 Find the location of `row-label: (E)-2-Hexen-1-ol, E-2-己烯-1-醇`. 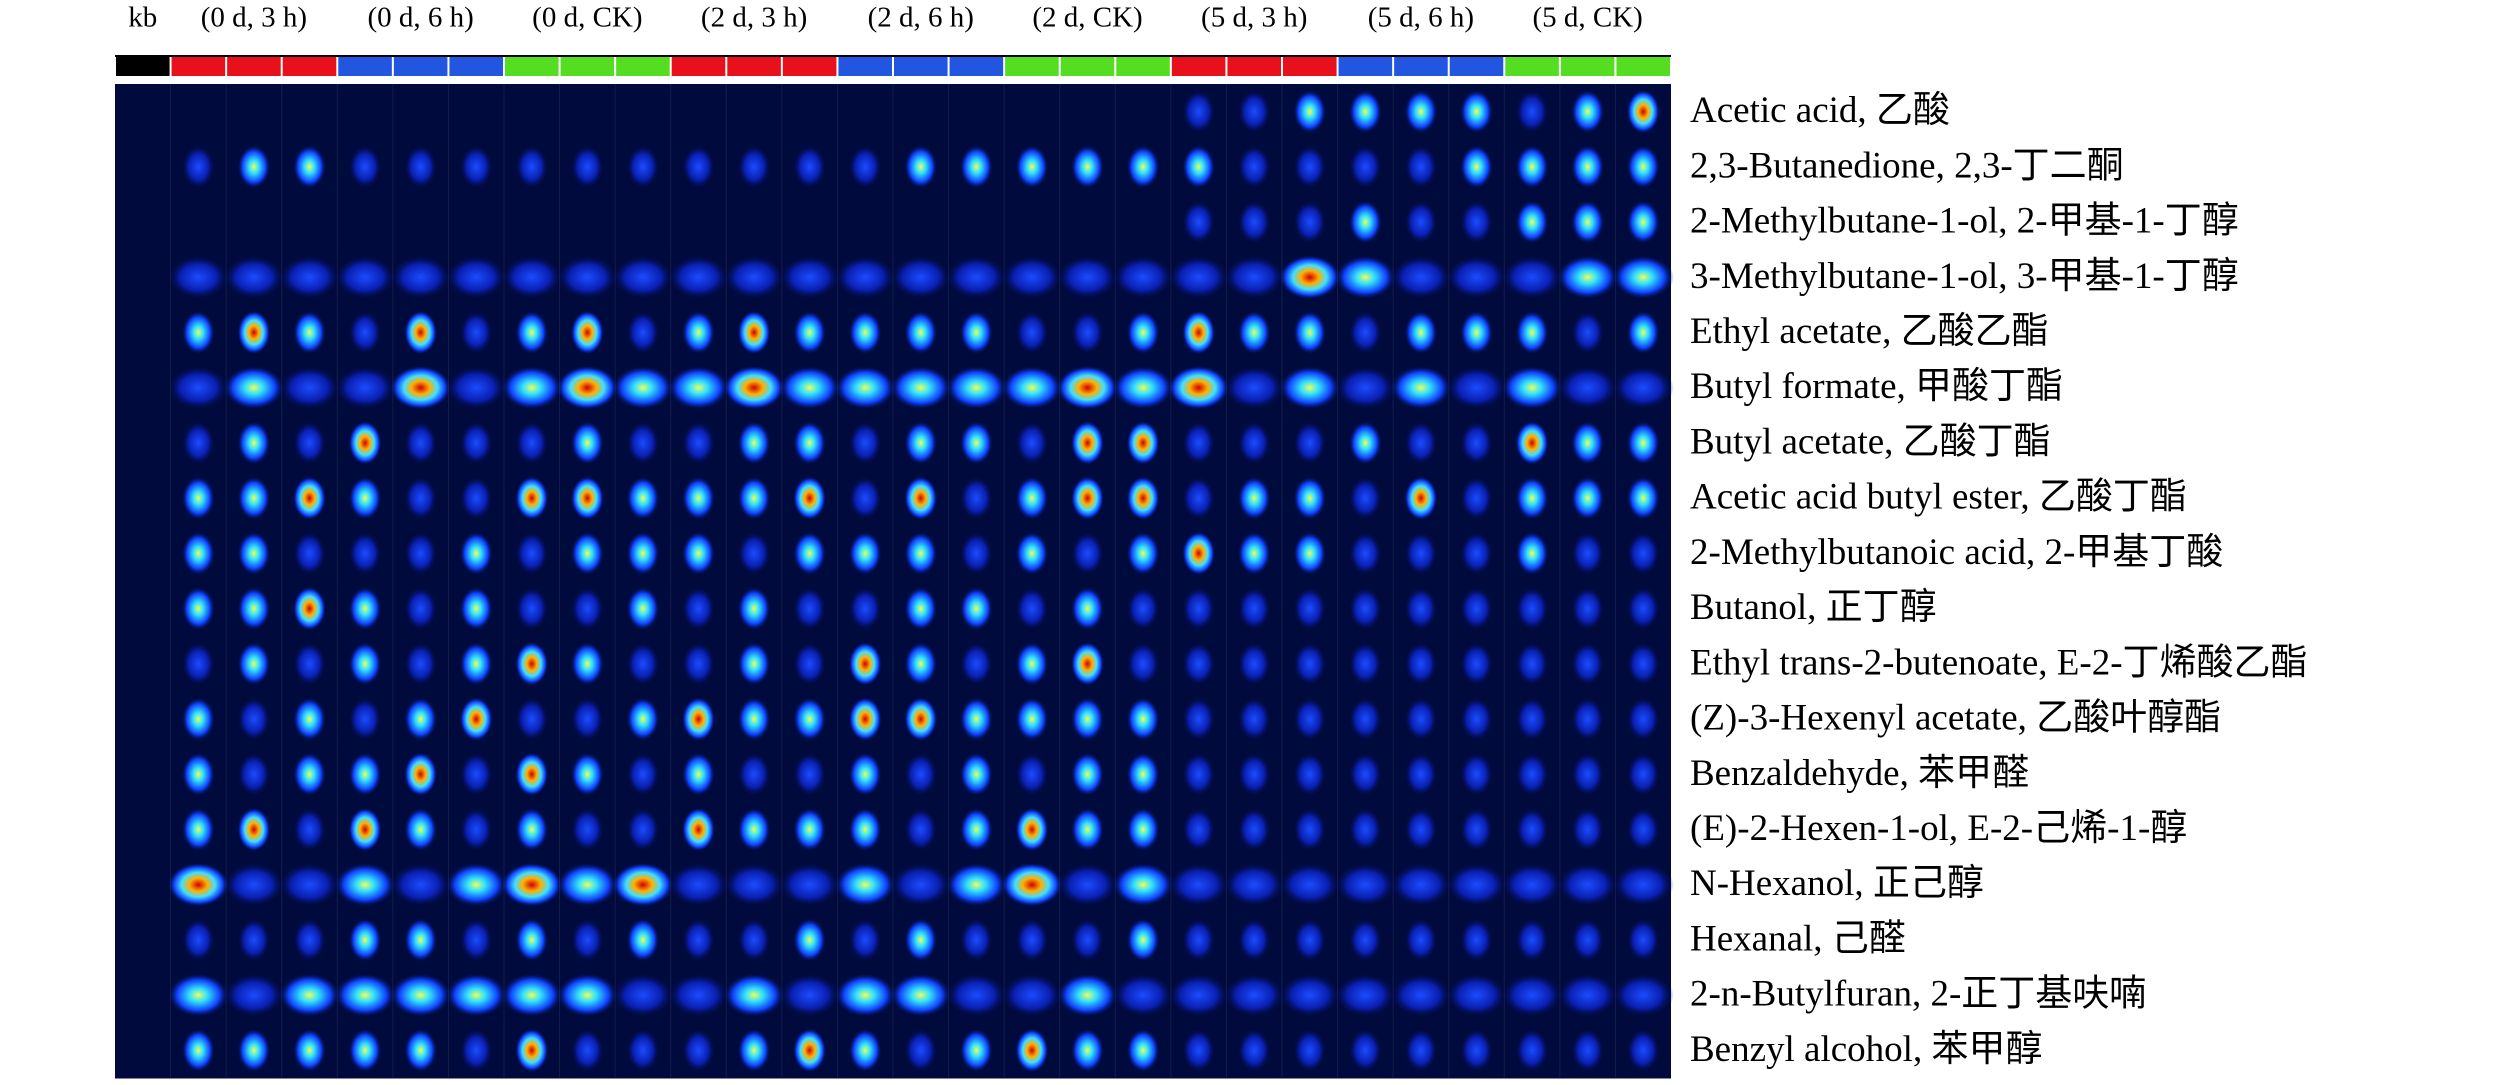

row-label: (E)-2-Hexen-1-ol, E-2-己烯-1-醇 is located at coordinates (1938, 828).